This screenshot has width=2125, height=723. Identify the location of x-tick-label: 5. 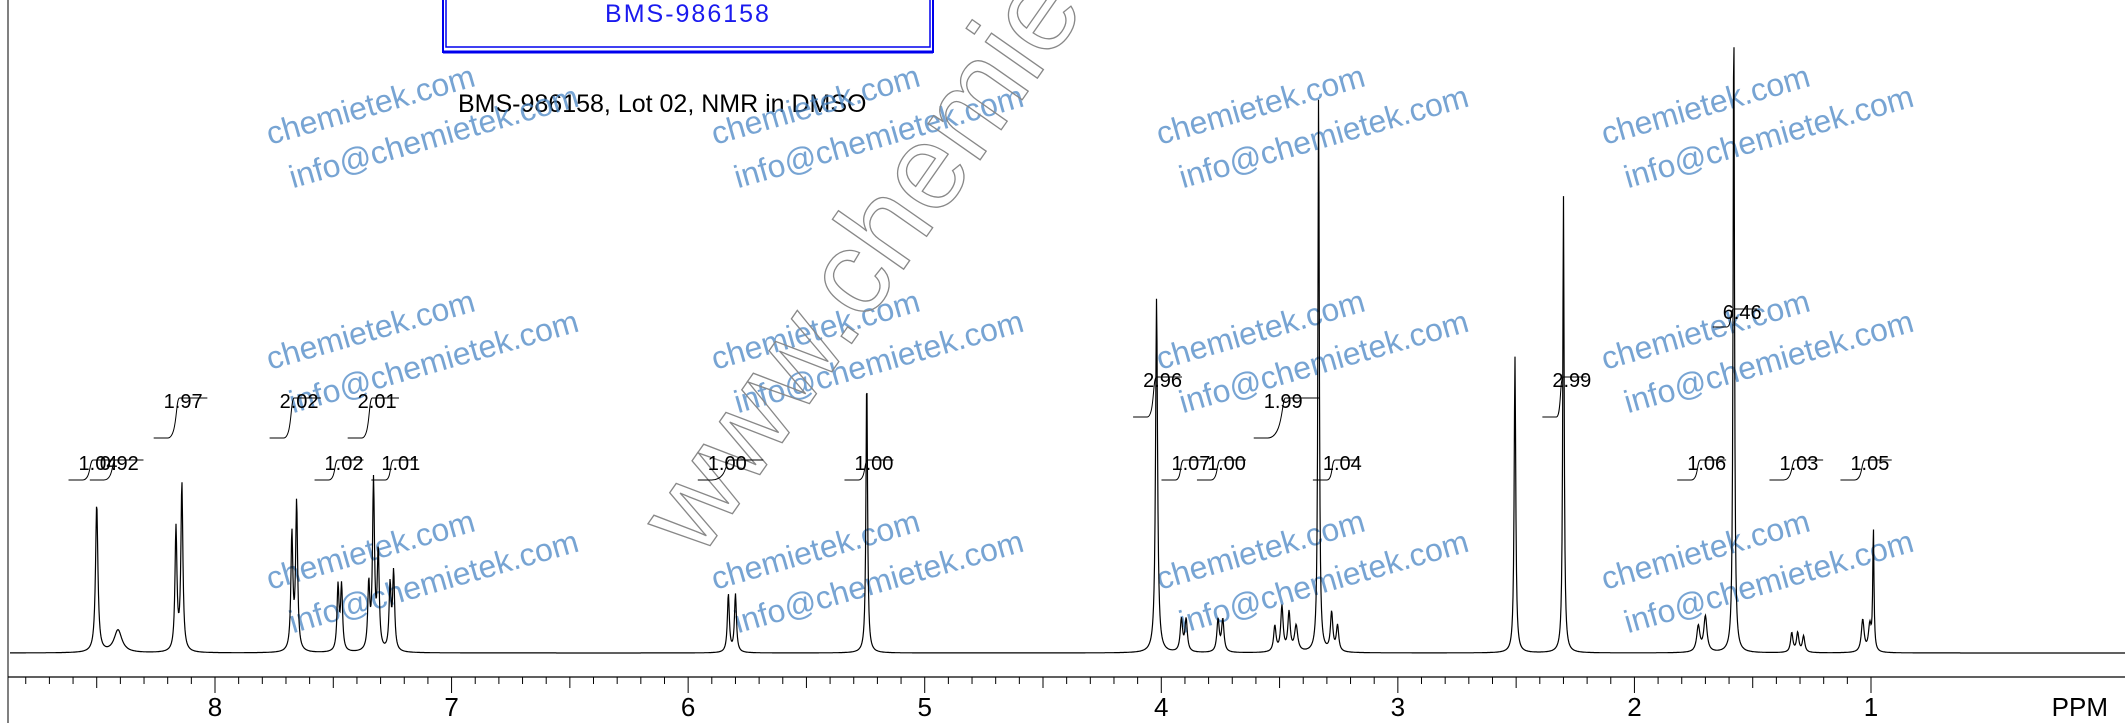
(924, 707).